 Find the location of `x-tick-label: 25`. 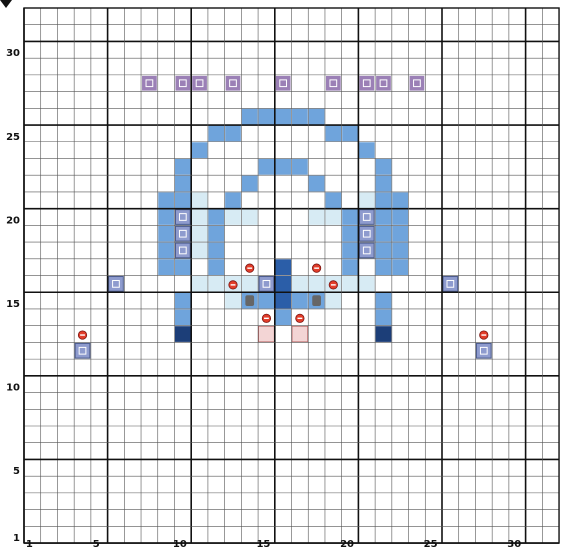

x-tick-label: 25 is located at coordinates (431, 544).